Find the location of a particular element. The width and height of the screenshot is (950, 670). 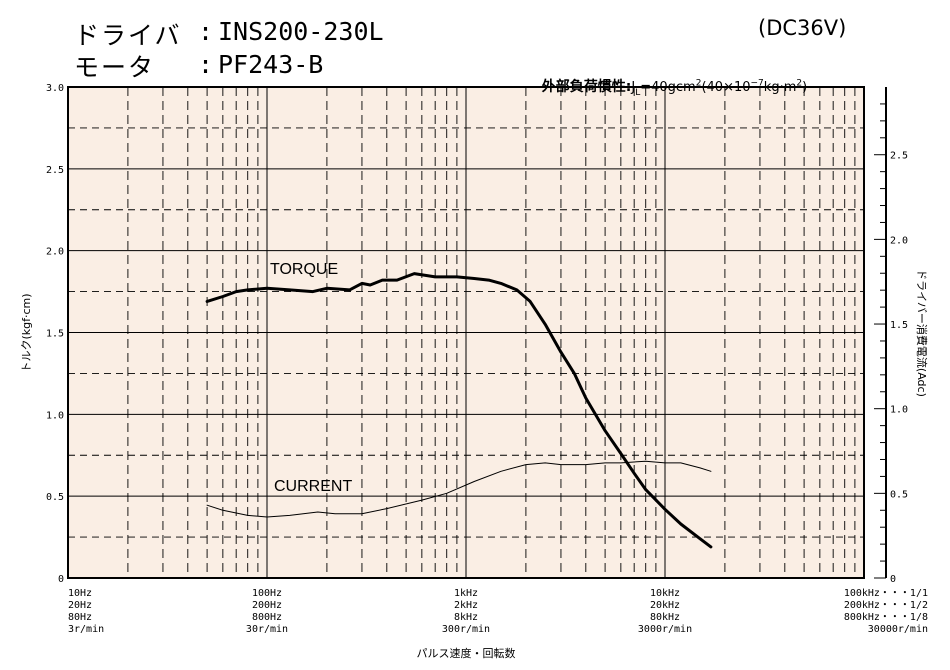

x-tick-label: 100kHz・・・1/1 is located at coordinates (886, 593).